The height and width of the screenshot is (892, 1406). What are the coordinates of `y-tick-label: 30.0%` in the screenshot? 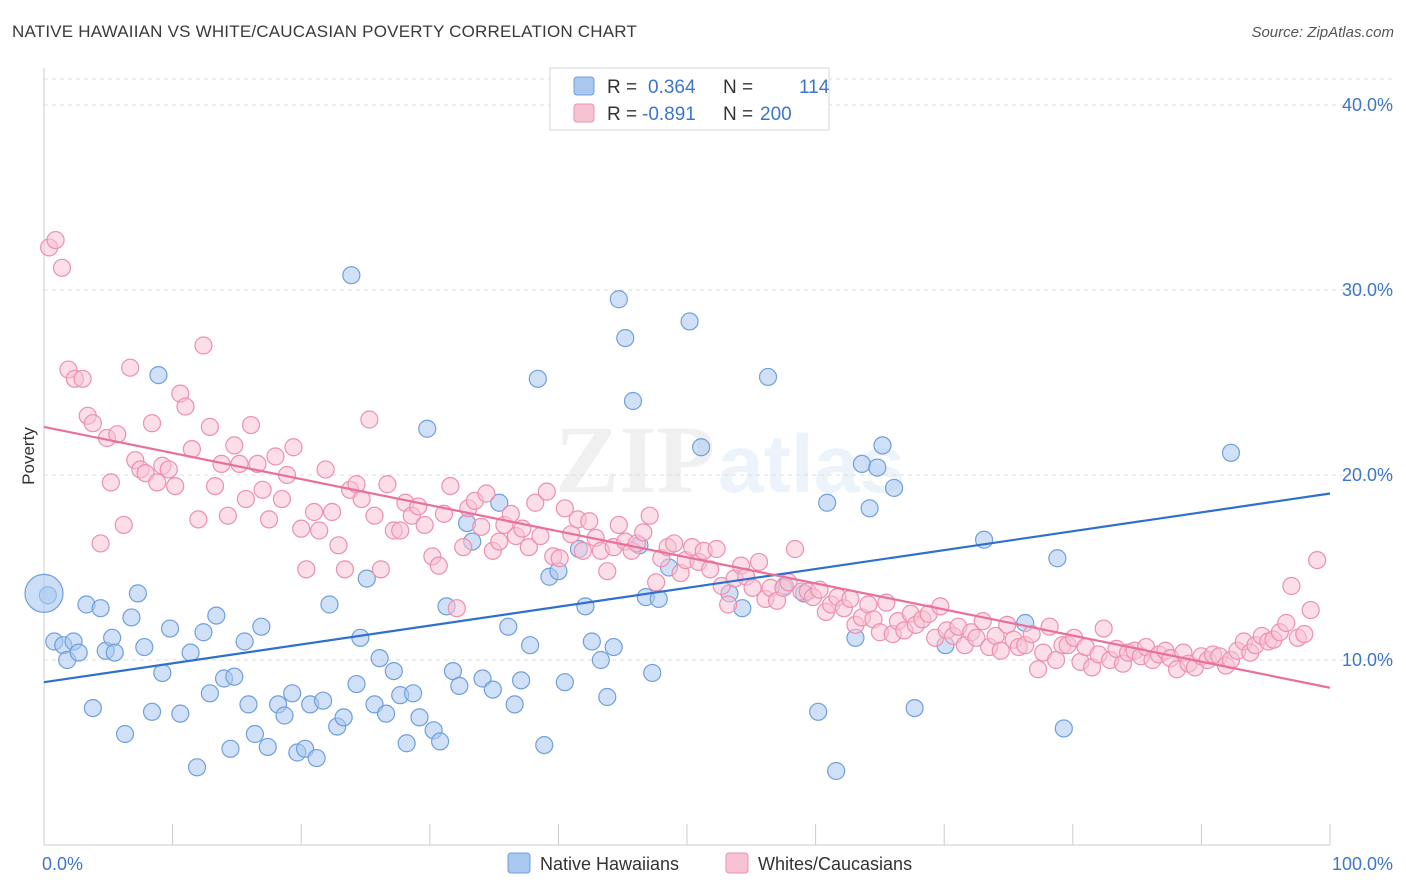 It's located at (1367, 290).